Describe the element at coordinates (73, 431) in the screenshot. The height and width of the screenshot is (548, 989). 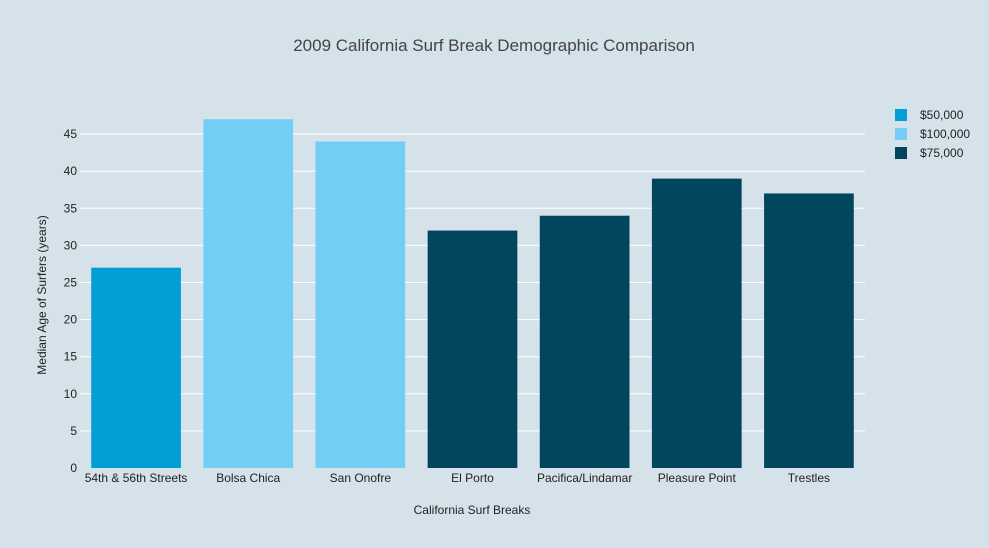
I see `y-tick-label: 5` at that location.